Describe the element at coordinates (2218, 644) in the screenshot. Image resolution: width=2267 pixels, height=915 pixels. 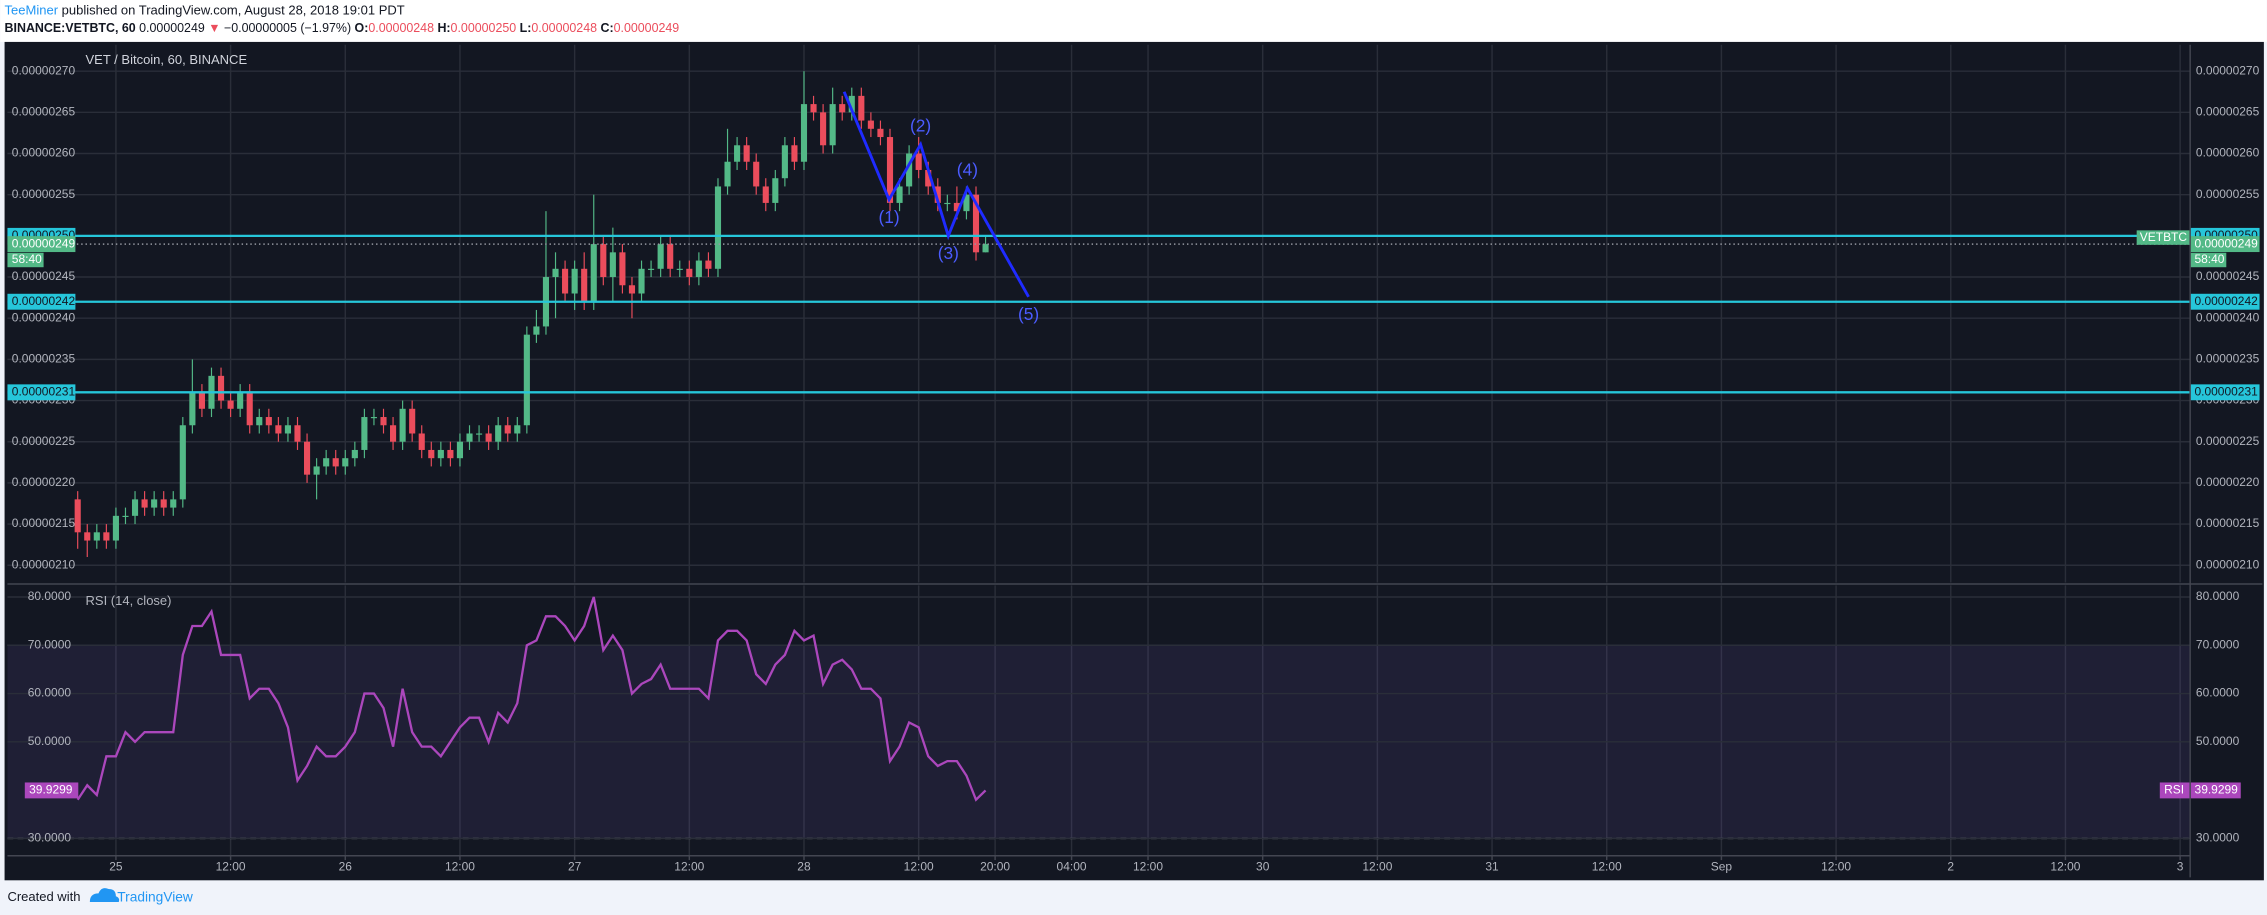
I see `y-tick-label: 70.0000` at that location.